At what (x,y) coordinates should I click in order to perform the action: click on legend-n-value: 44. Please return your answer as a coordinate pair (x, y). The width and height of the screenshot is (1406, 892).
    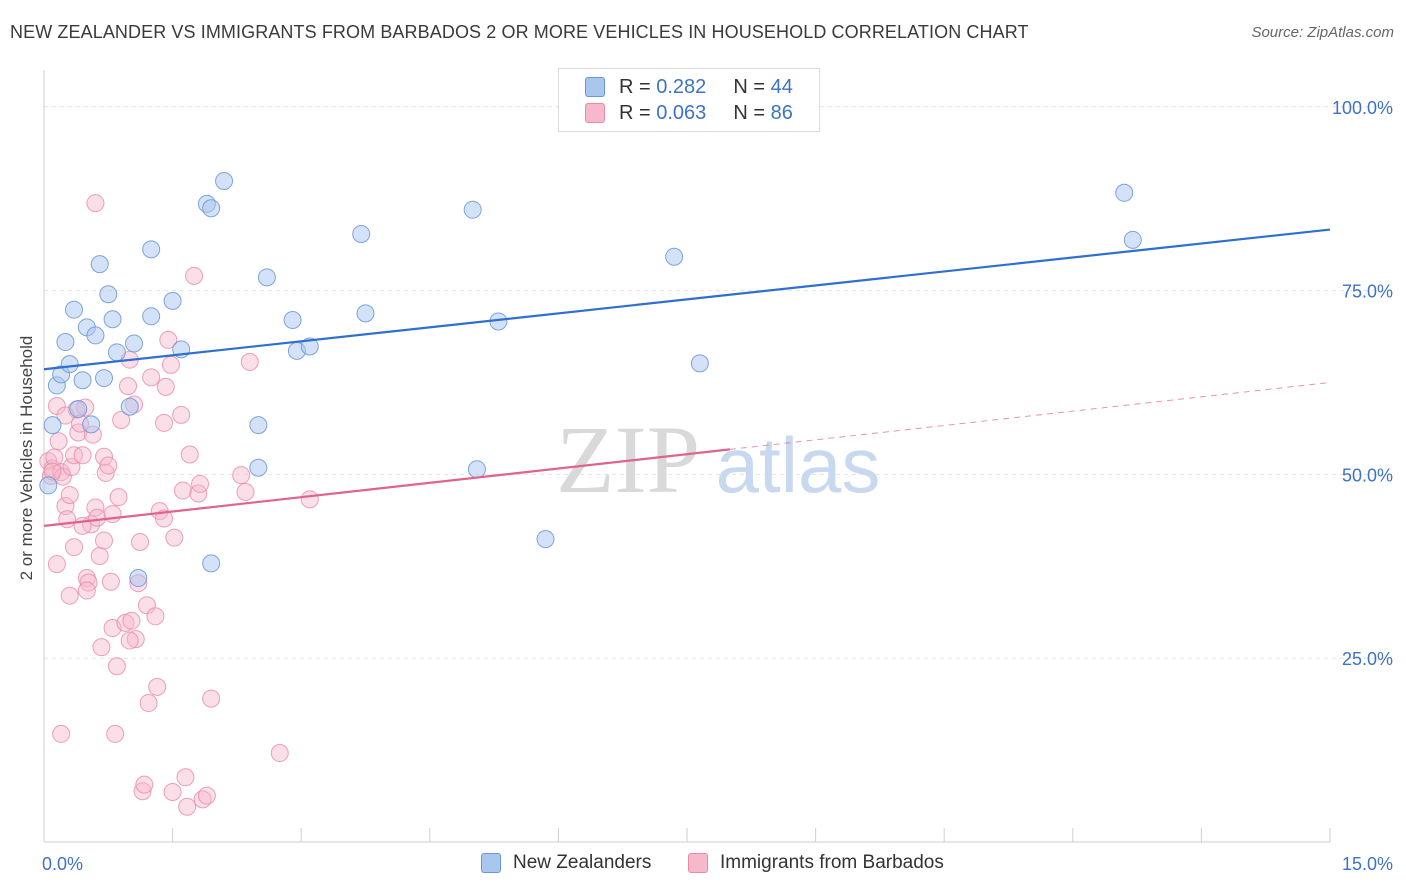
    Looking at the image, I should click on (781, 86).